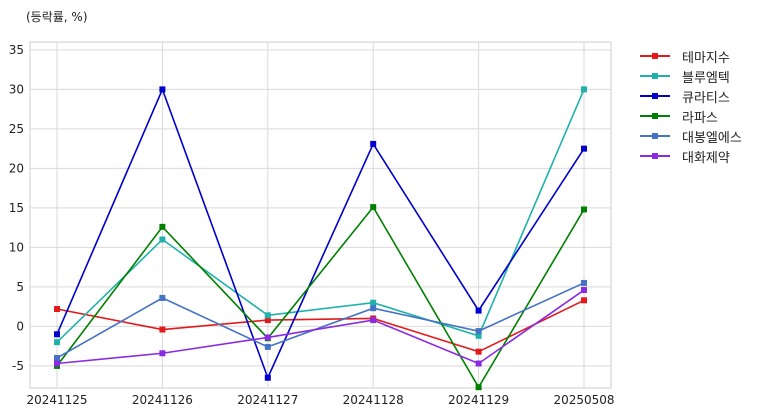  Describe the element at coordinates (16, 129) in the screenshot. I see `y-tick-label: 25` at that location.